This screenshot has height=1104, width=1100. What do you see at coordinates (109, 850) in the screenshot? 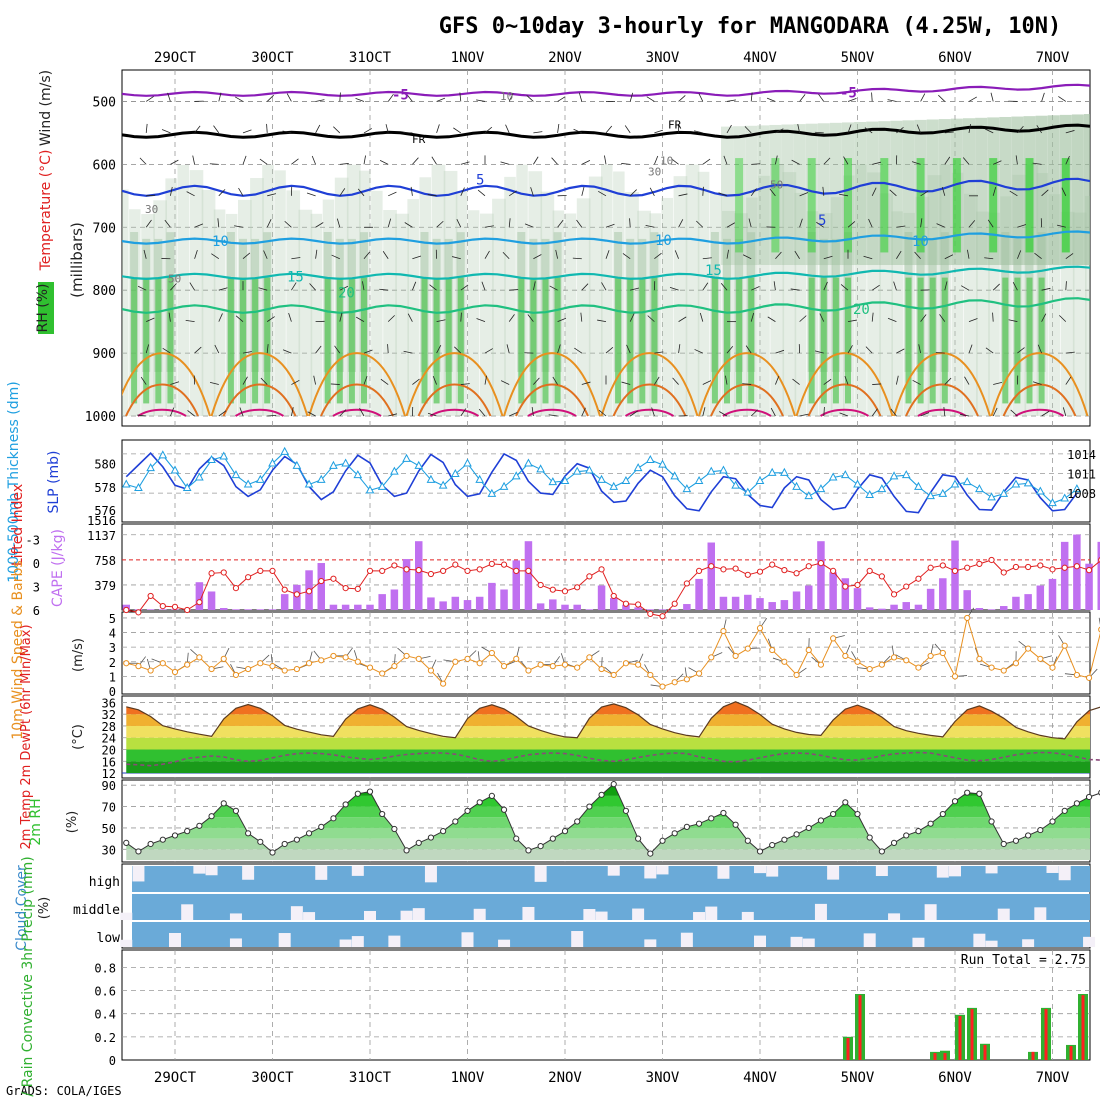
I see `rh-ytick: 30` at bounding box center [109, 850].